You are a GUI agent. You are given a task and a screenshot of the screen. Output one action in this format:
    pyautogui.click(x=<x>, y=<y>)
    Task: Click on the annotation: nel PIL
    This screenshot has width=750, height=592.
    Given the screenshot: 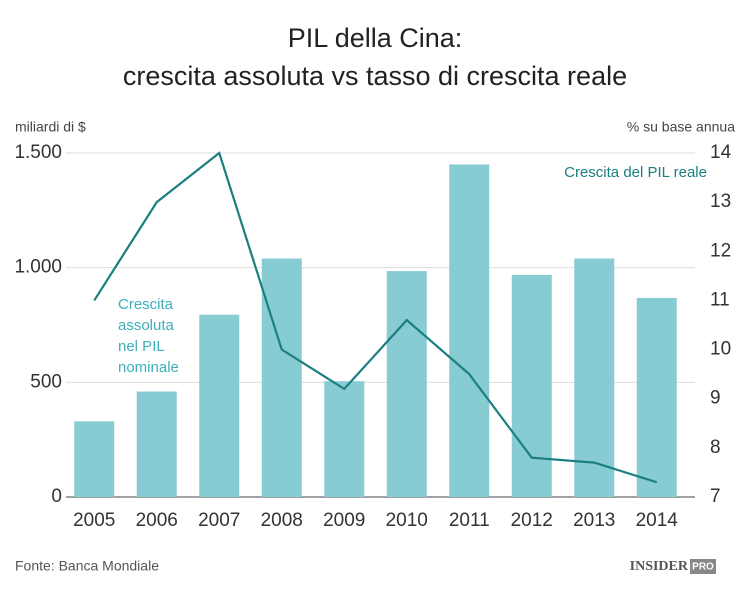 What is the action you would take?
    pyautogui.click(x=141, y=346)
    